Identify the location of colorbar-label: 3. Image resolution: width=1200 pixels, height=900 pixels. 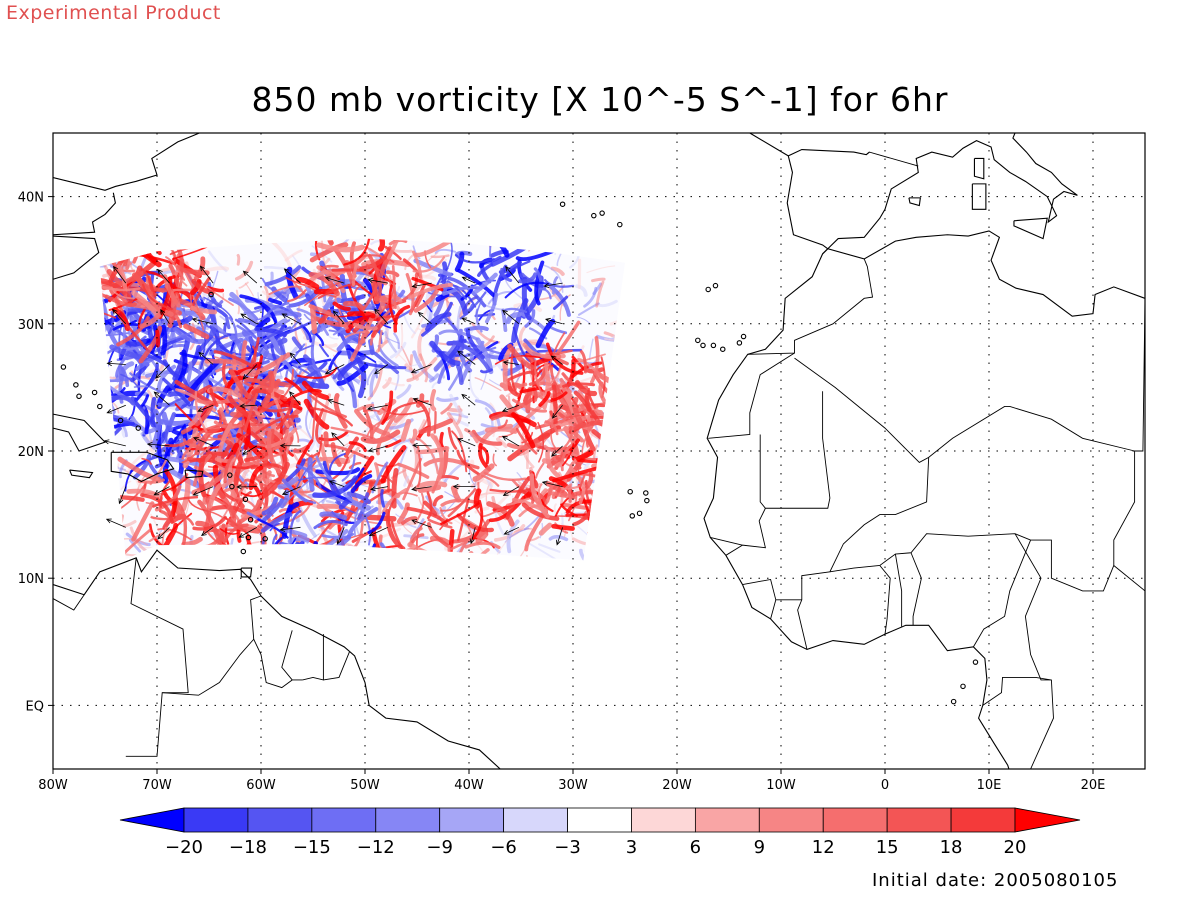
(631, 847).